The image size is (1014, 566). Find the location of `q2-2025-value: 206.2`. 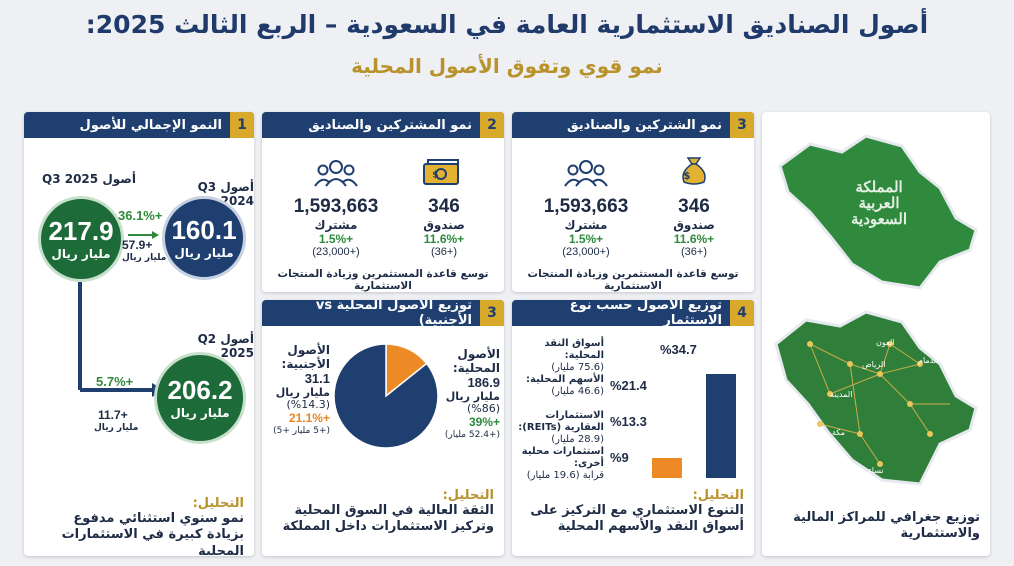

q2-2025-value: 206.2 is located at coordinates (200, 389).